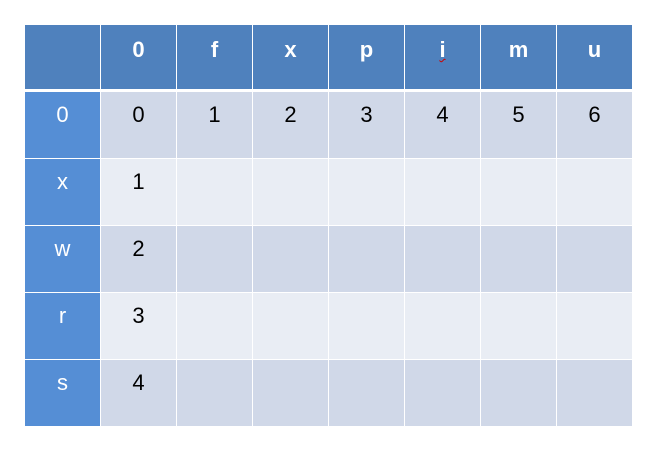 The height and width of the screenshot is (454, 663). What do you see at coordinates (62, 326) in the screenshot?
I see `row-header: r` at bounding box center [62, 326].